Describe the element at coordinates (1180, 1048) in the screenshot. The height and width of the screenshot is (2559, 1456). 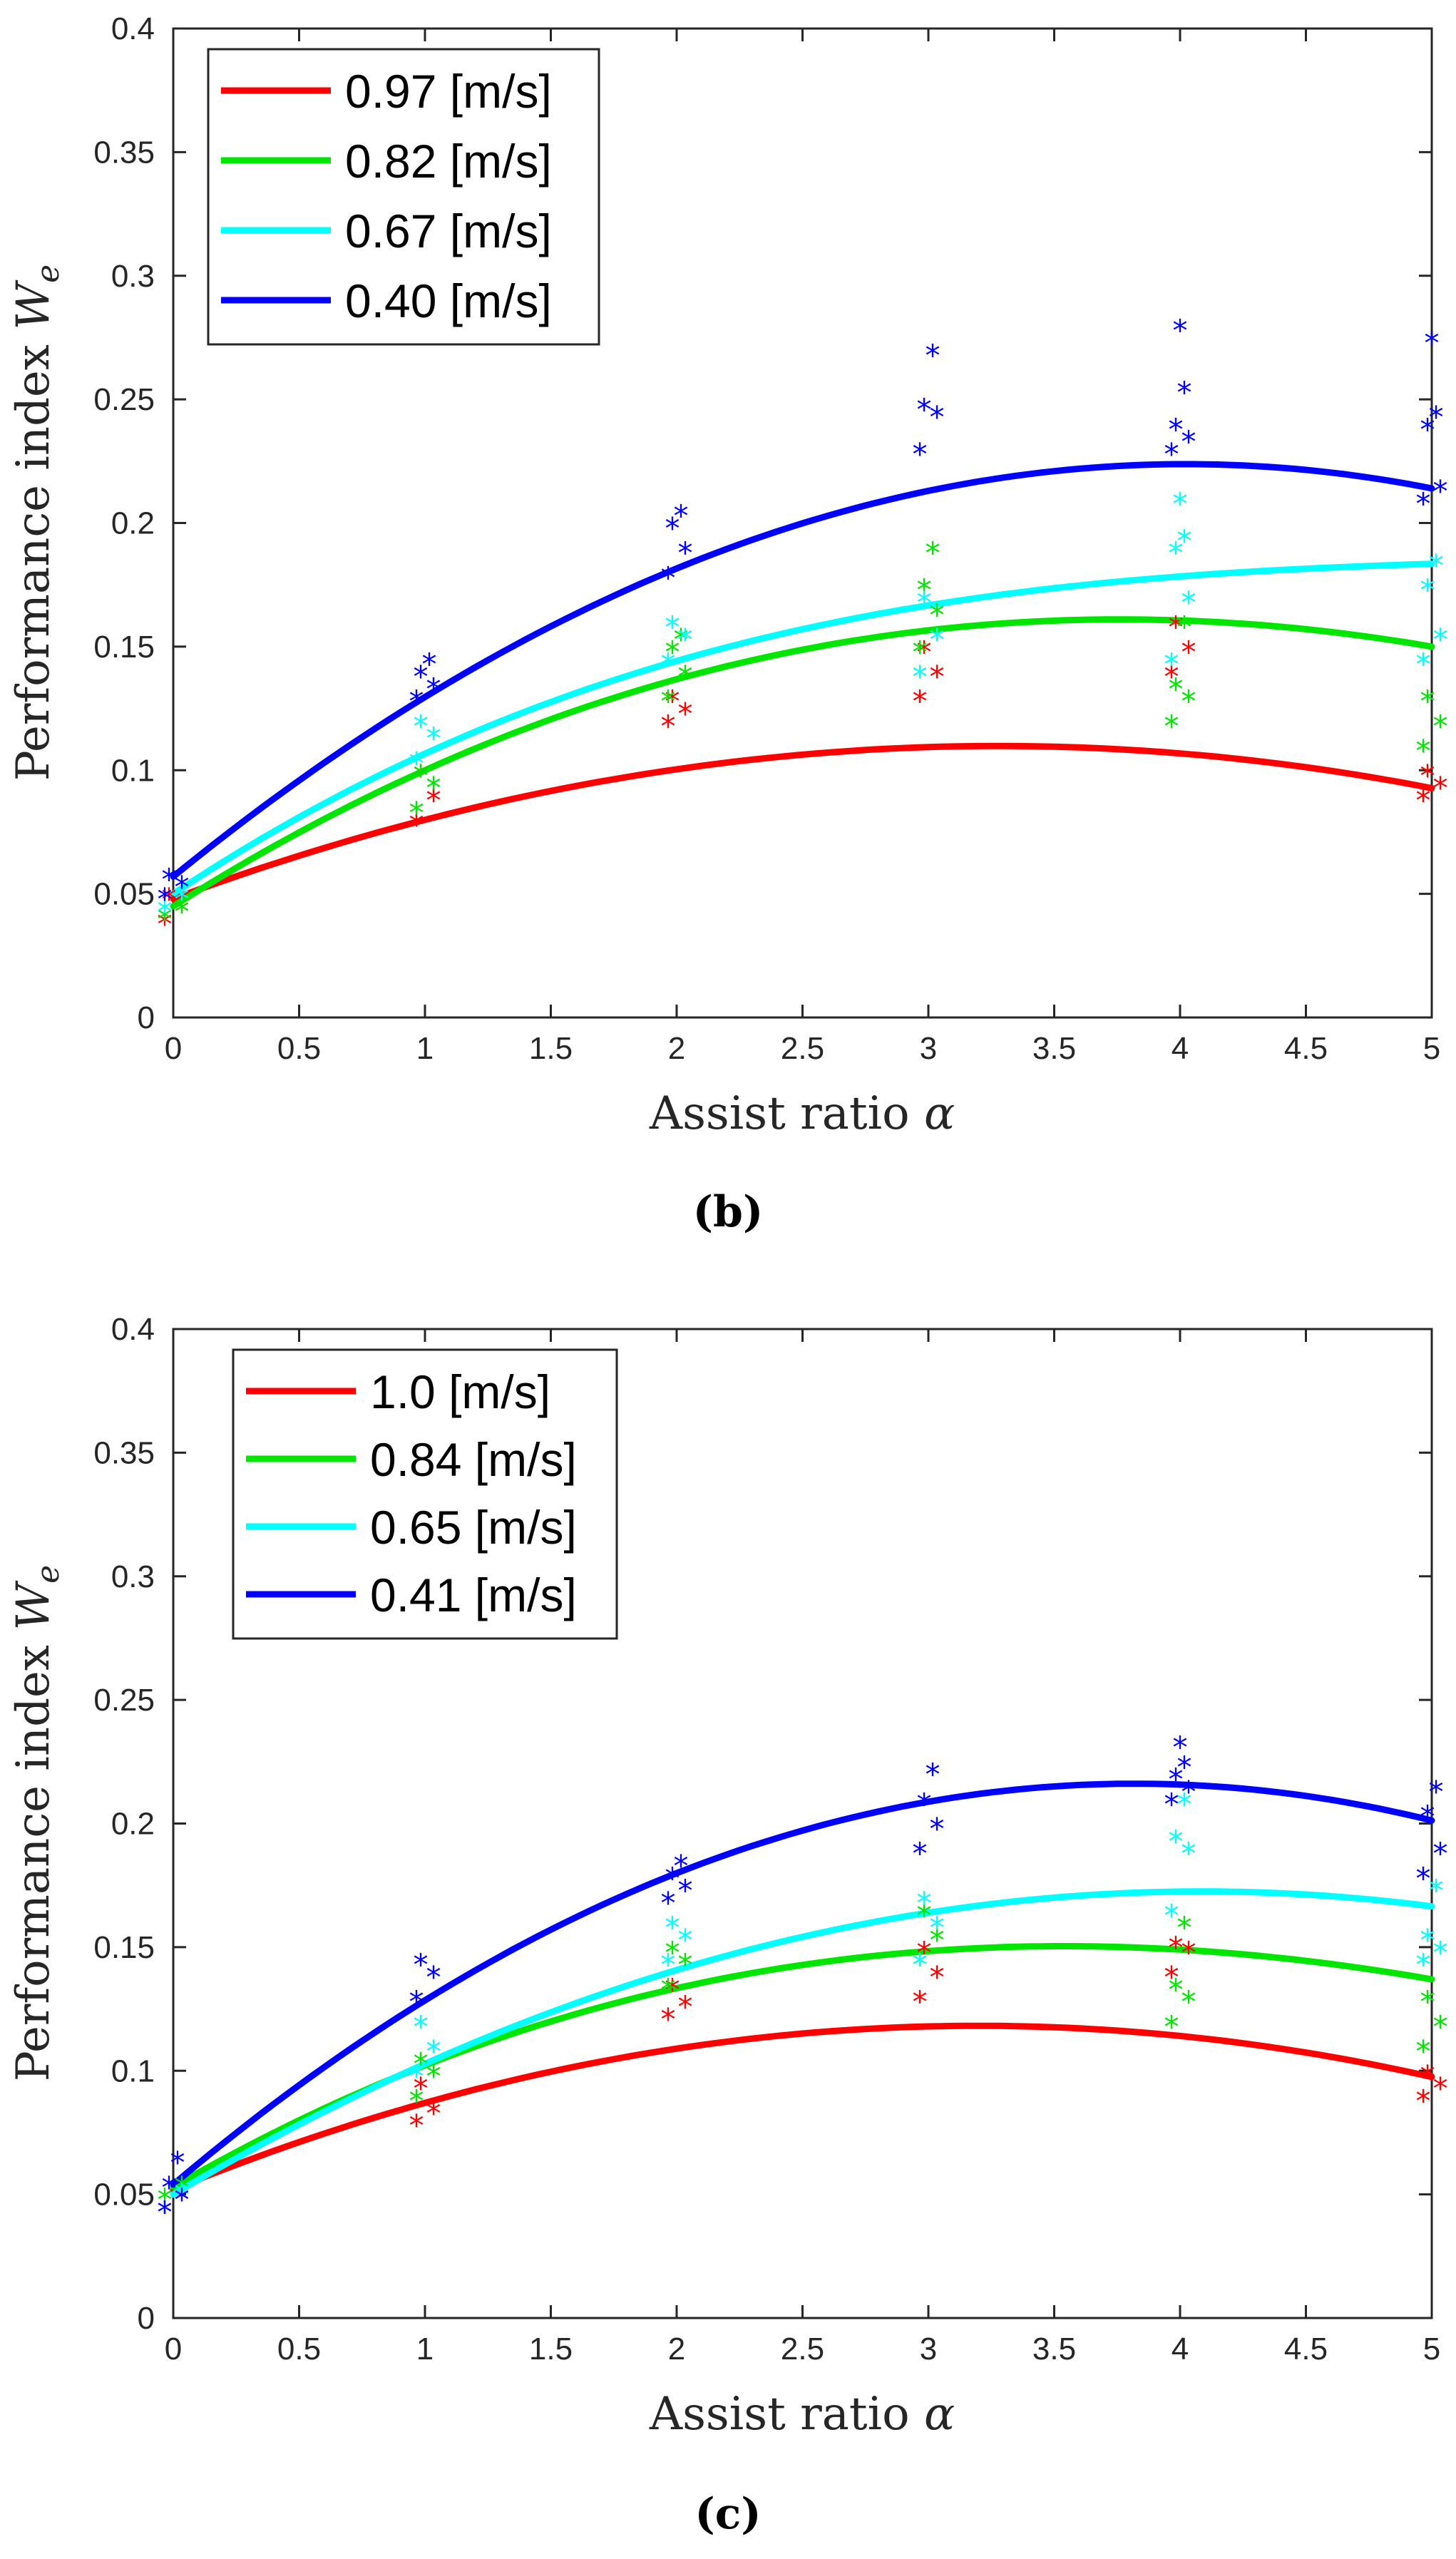
I see `x-tick-label: 4` at that location.